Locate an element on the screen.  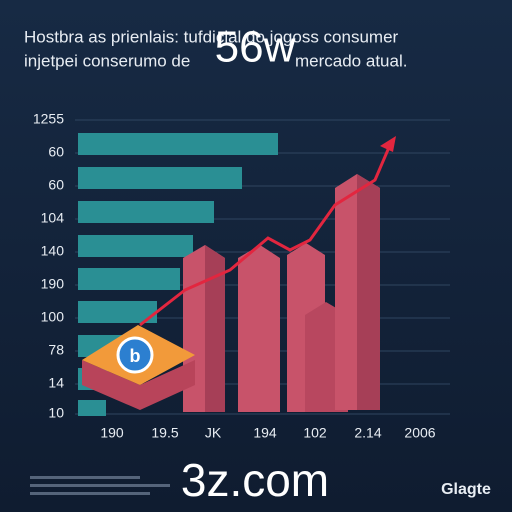
column is located at coordinates (259, 328).